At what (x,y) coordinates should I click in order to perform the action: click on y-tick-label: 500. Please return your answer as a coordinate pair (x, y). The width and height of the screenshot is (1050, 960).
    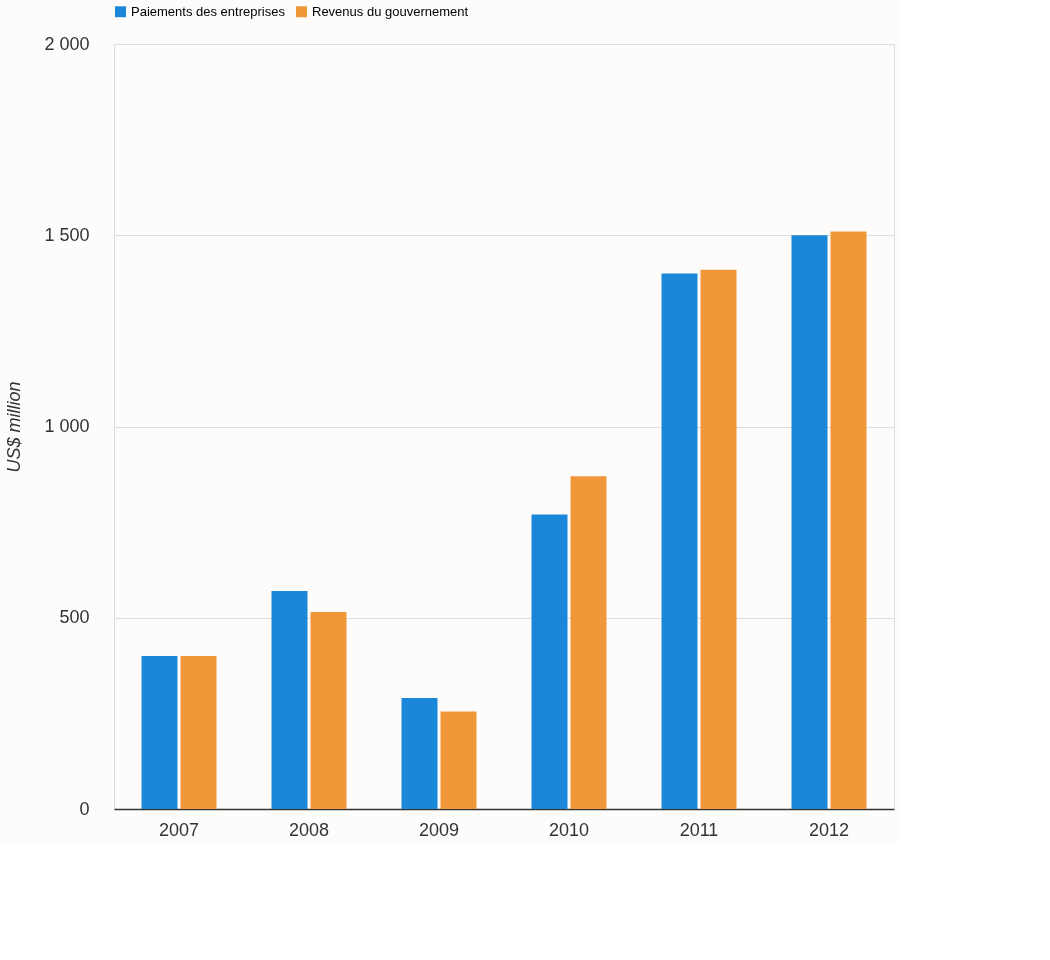
    Looking at the image, I should click on (74, 617).